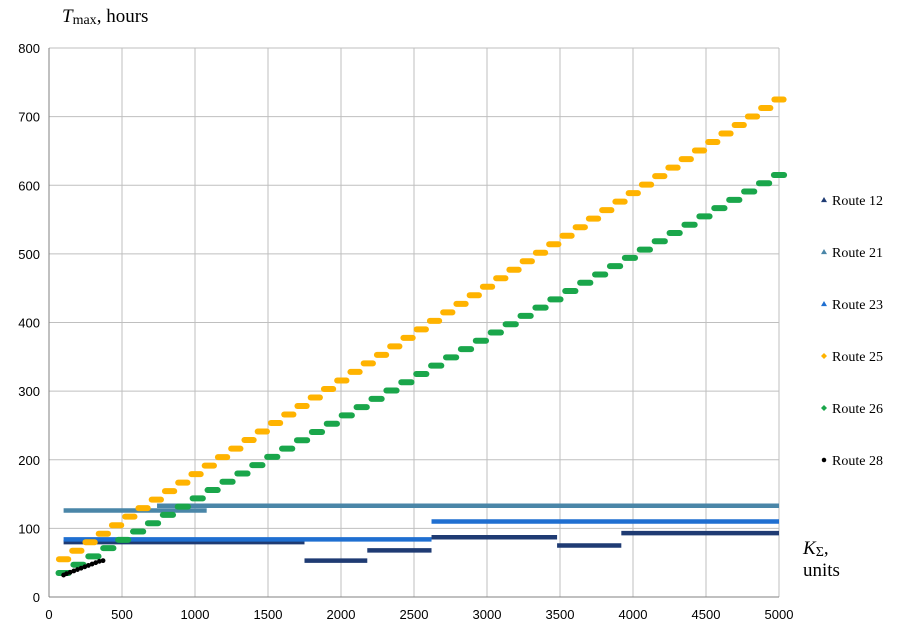 The width and height of the screenshot is (897, 627). Describe the element at coordinates (560, 614) in the screenshot. I see `x-tick-label: 3500` at that location.